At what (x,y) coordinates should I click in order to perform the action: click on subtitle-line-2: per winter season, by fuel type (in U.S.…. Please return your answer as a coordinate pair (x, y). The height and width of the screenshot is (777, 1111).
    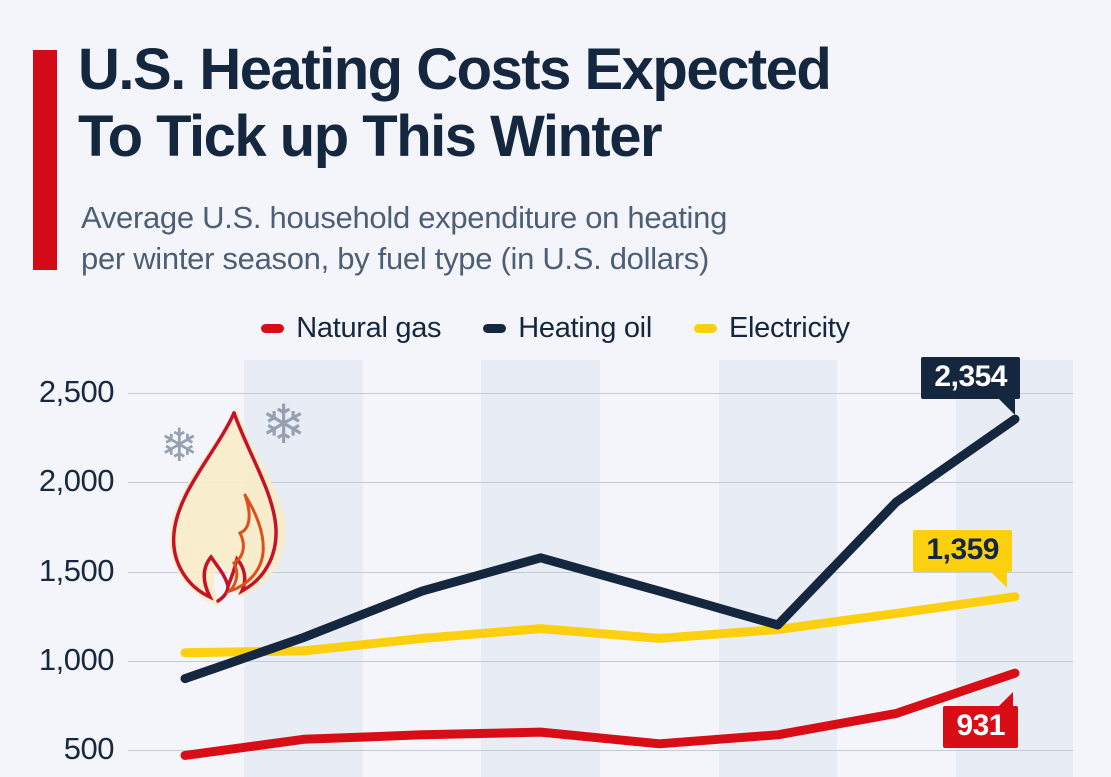
    Looking at the image, I should click on (395, 258).